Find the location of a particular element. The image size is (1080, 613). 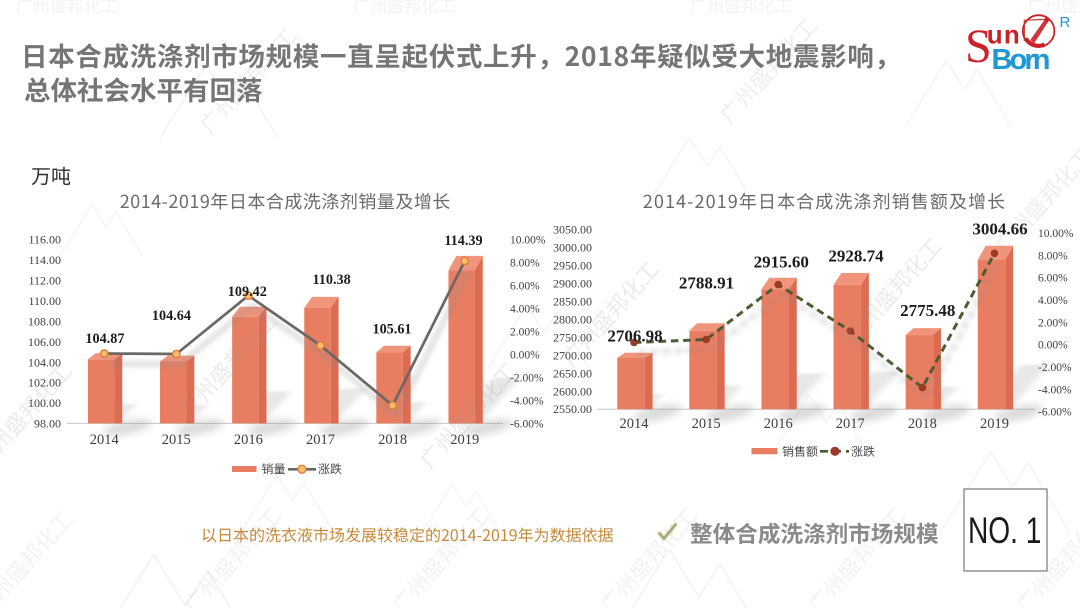

svg-text: 2800.00 is located at coordinates (572, 319).